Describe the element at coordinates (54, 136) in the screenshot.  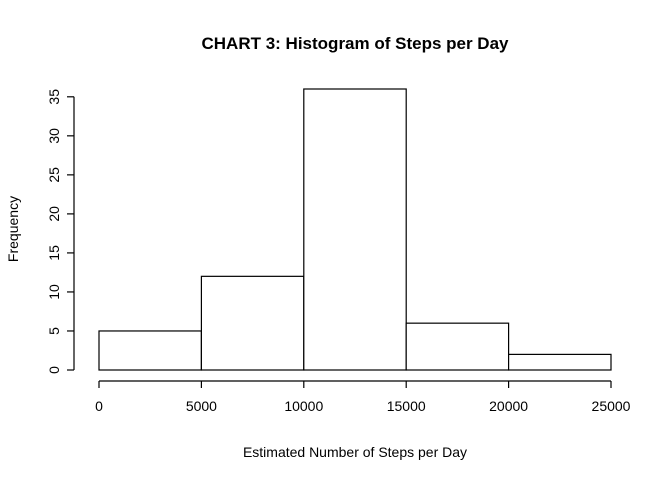
I see `y-tick-label: 30` at that location.